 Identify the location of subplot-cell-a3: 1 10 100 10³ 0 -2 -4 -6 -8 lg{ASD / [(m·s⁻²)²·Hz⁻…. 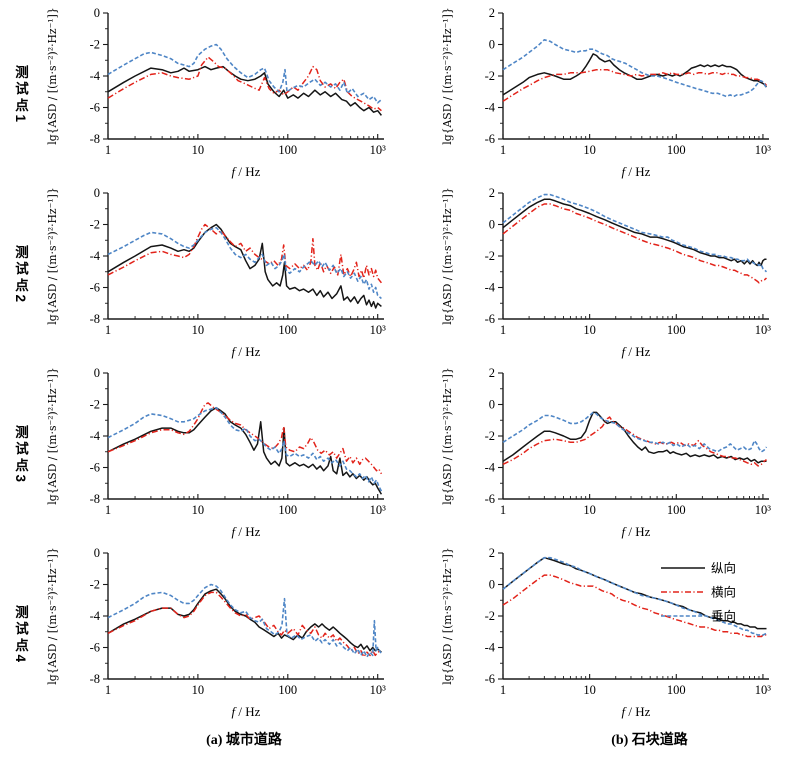
(215, 455).